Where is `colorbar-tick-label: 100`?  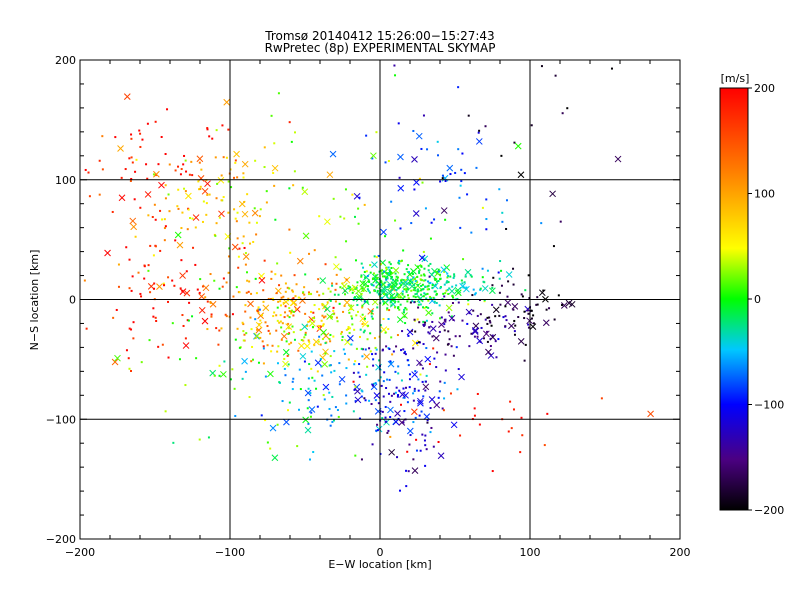
colorbar-tick-label: 100 is located at coordinates (764, 194).